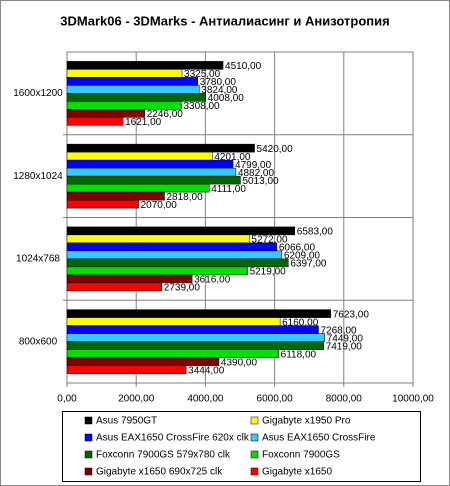 Image resolution: width=450 pixels, height=486 pixels. What do you see at coordinates (173, 438) in the screenshot?
I see `legend-label: Asus EAX1650 CrossFire 620x clk` at bounding box center [173, 438].